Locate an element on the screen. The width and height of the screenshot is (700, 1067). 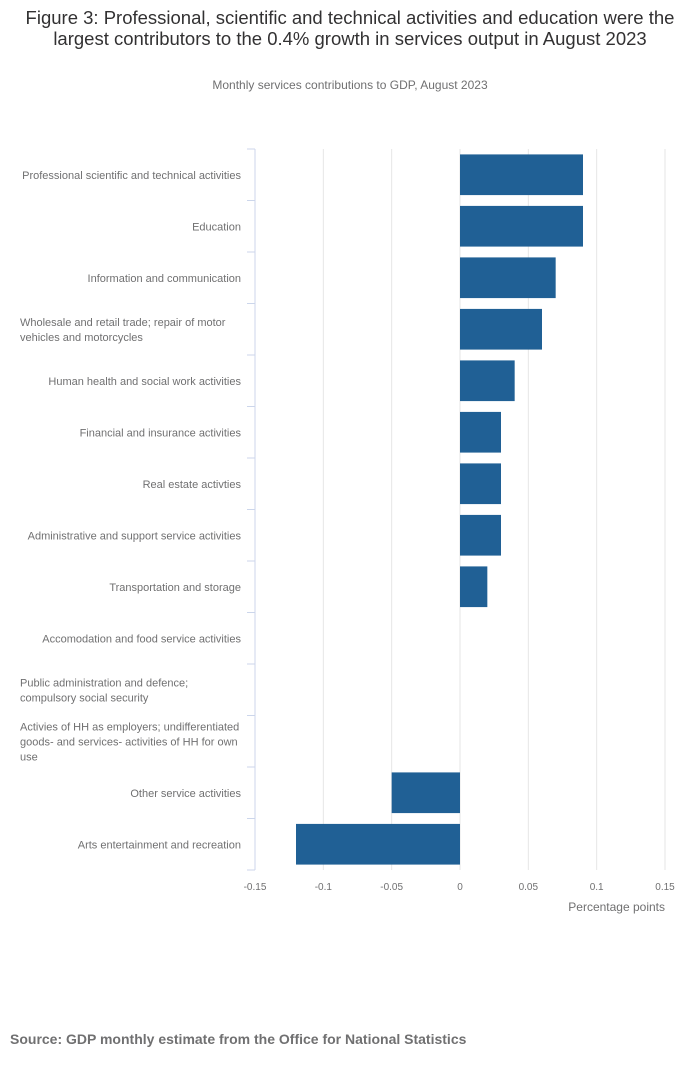
category-label: Arts entertainment and recreation is located at coordinates (159, 845).